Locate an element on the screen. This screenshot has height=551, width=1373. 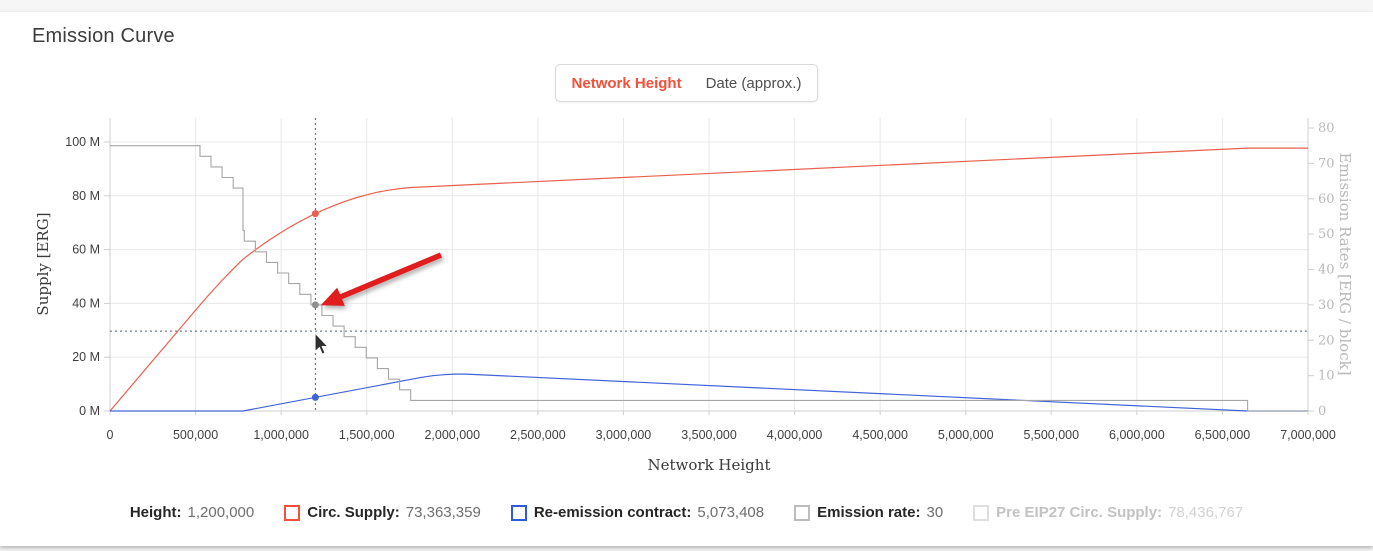
legend-item-re-emission: Re-emission contract: 5,073,408 is located at coordinates (637, 512).